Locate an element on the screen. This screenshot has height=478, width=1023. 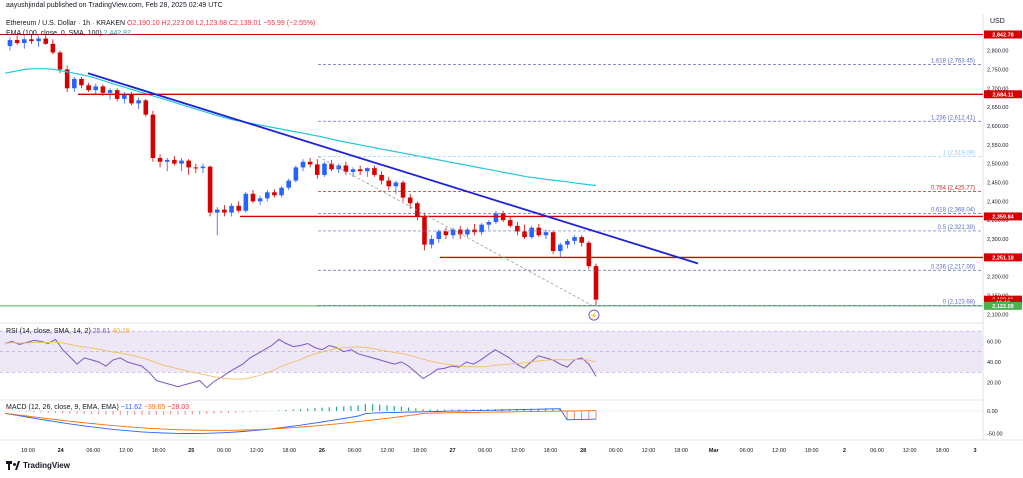
price-tick-label: 2,100.00 is located at coordinates (997, 315).